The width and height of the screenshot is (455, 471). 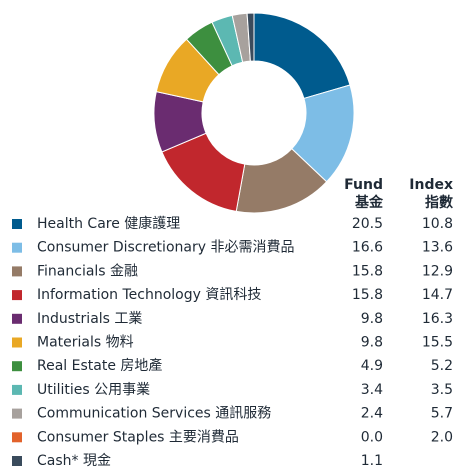 I want to click on column-header: 指數, so click(x=439, y=202).